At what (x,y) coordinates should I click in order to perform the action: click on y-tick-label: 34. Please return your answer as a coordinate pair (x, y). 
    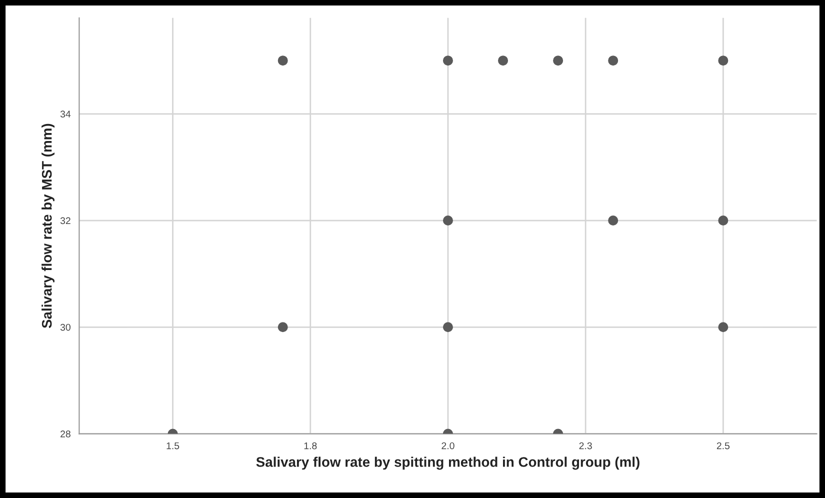
    Looking at the image, I should click on (65, 114).